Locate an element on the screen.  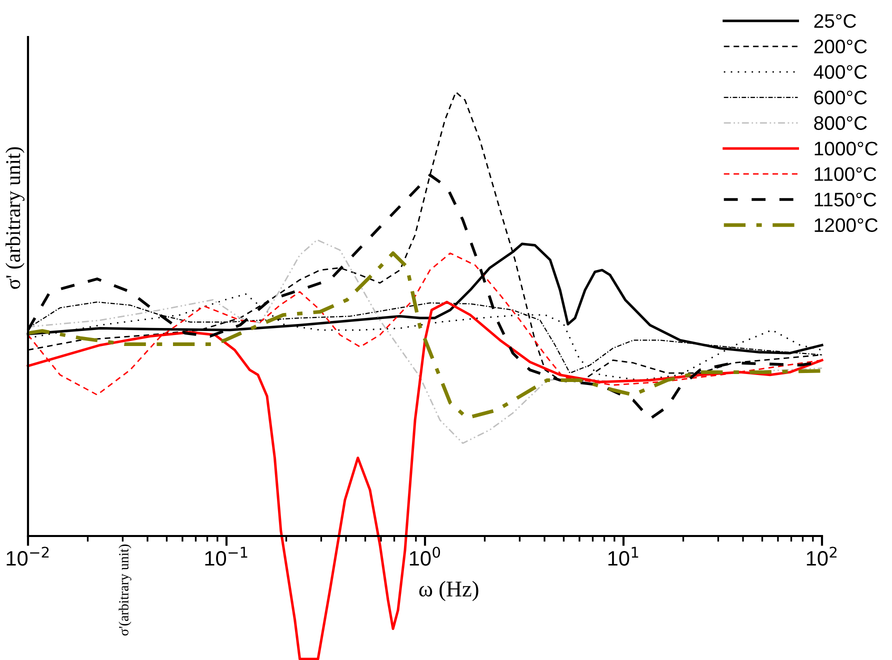
y-axis-title: σ' (arbitrary unit) is located at coordinates (15, 218).